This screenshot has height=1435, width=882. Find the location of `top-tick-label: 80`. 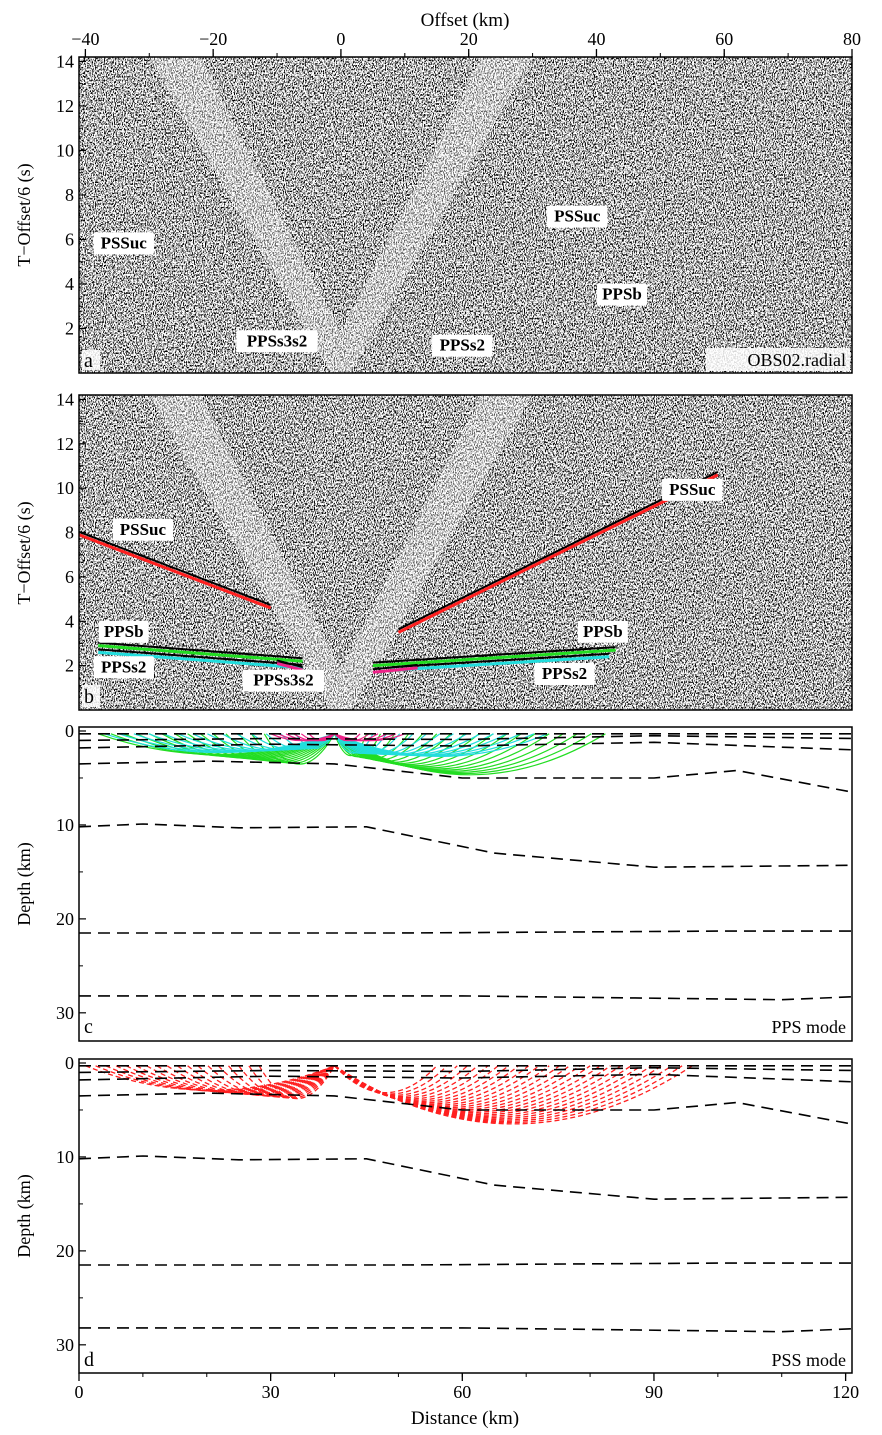

top-tick-label: 80 is located at coordinates (852, 39).